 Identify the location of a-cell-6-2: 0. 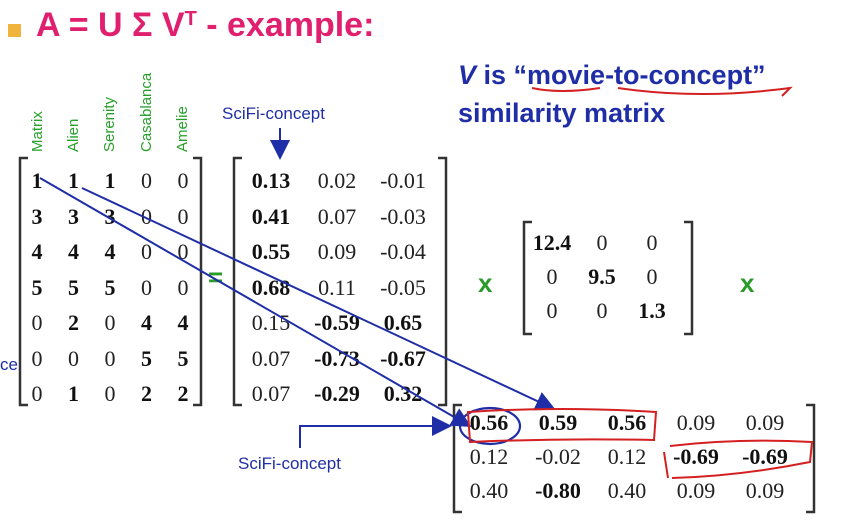
(110, 393).